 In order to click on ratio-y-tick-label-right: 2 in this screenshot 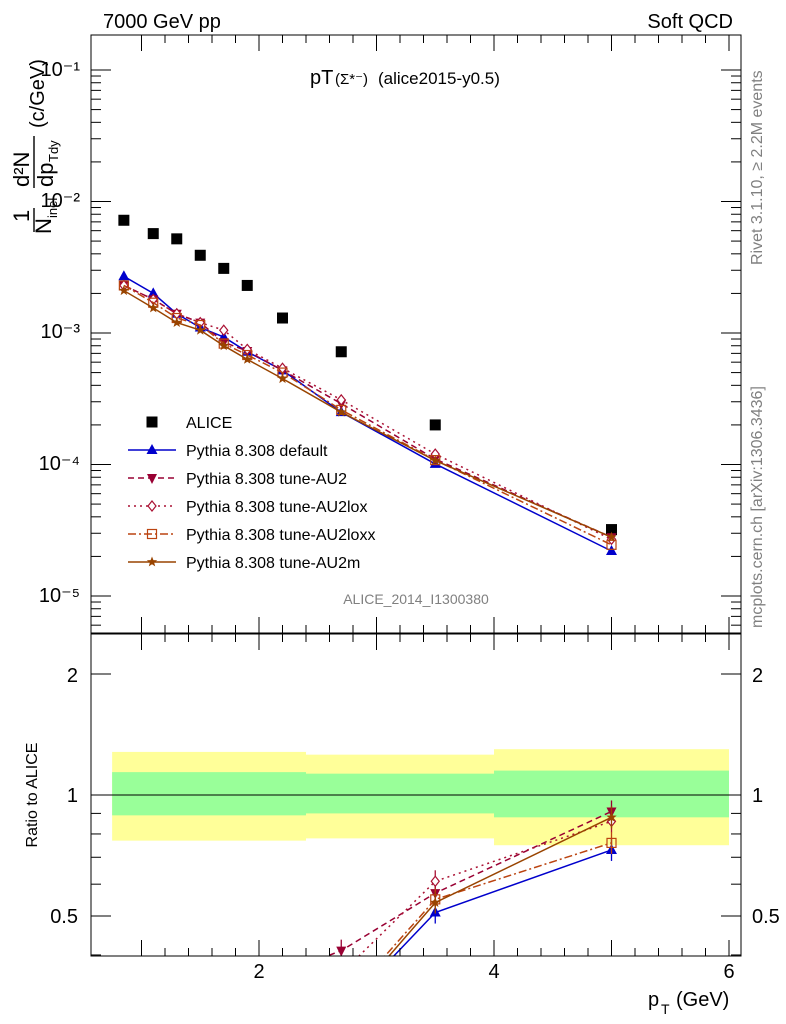, I will do `click(757, 676)`.